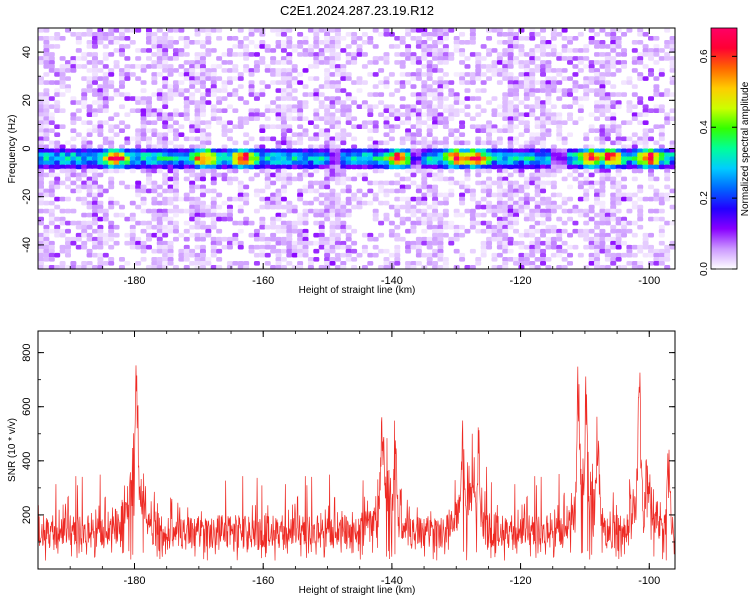  I want to click on colorbar-gradient, so click(724, 148).